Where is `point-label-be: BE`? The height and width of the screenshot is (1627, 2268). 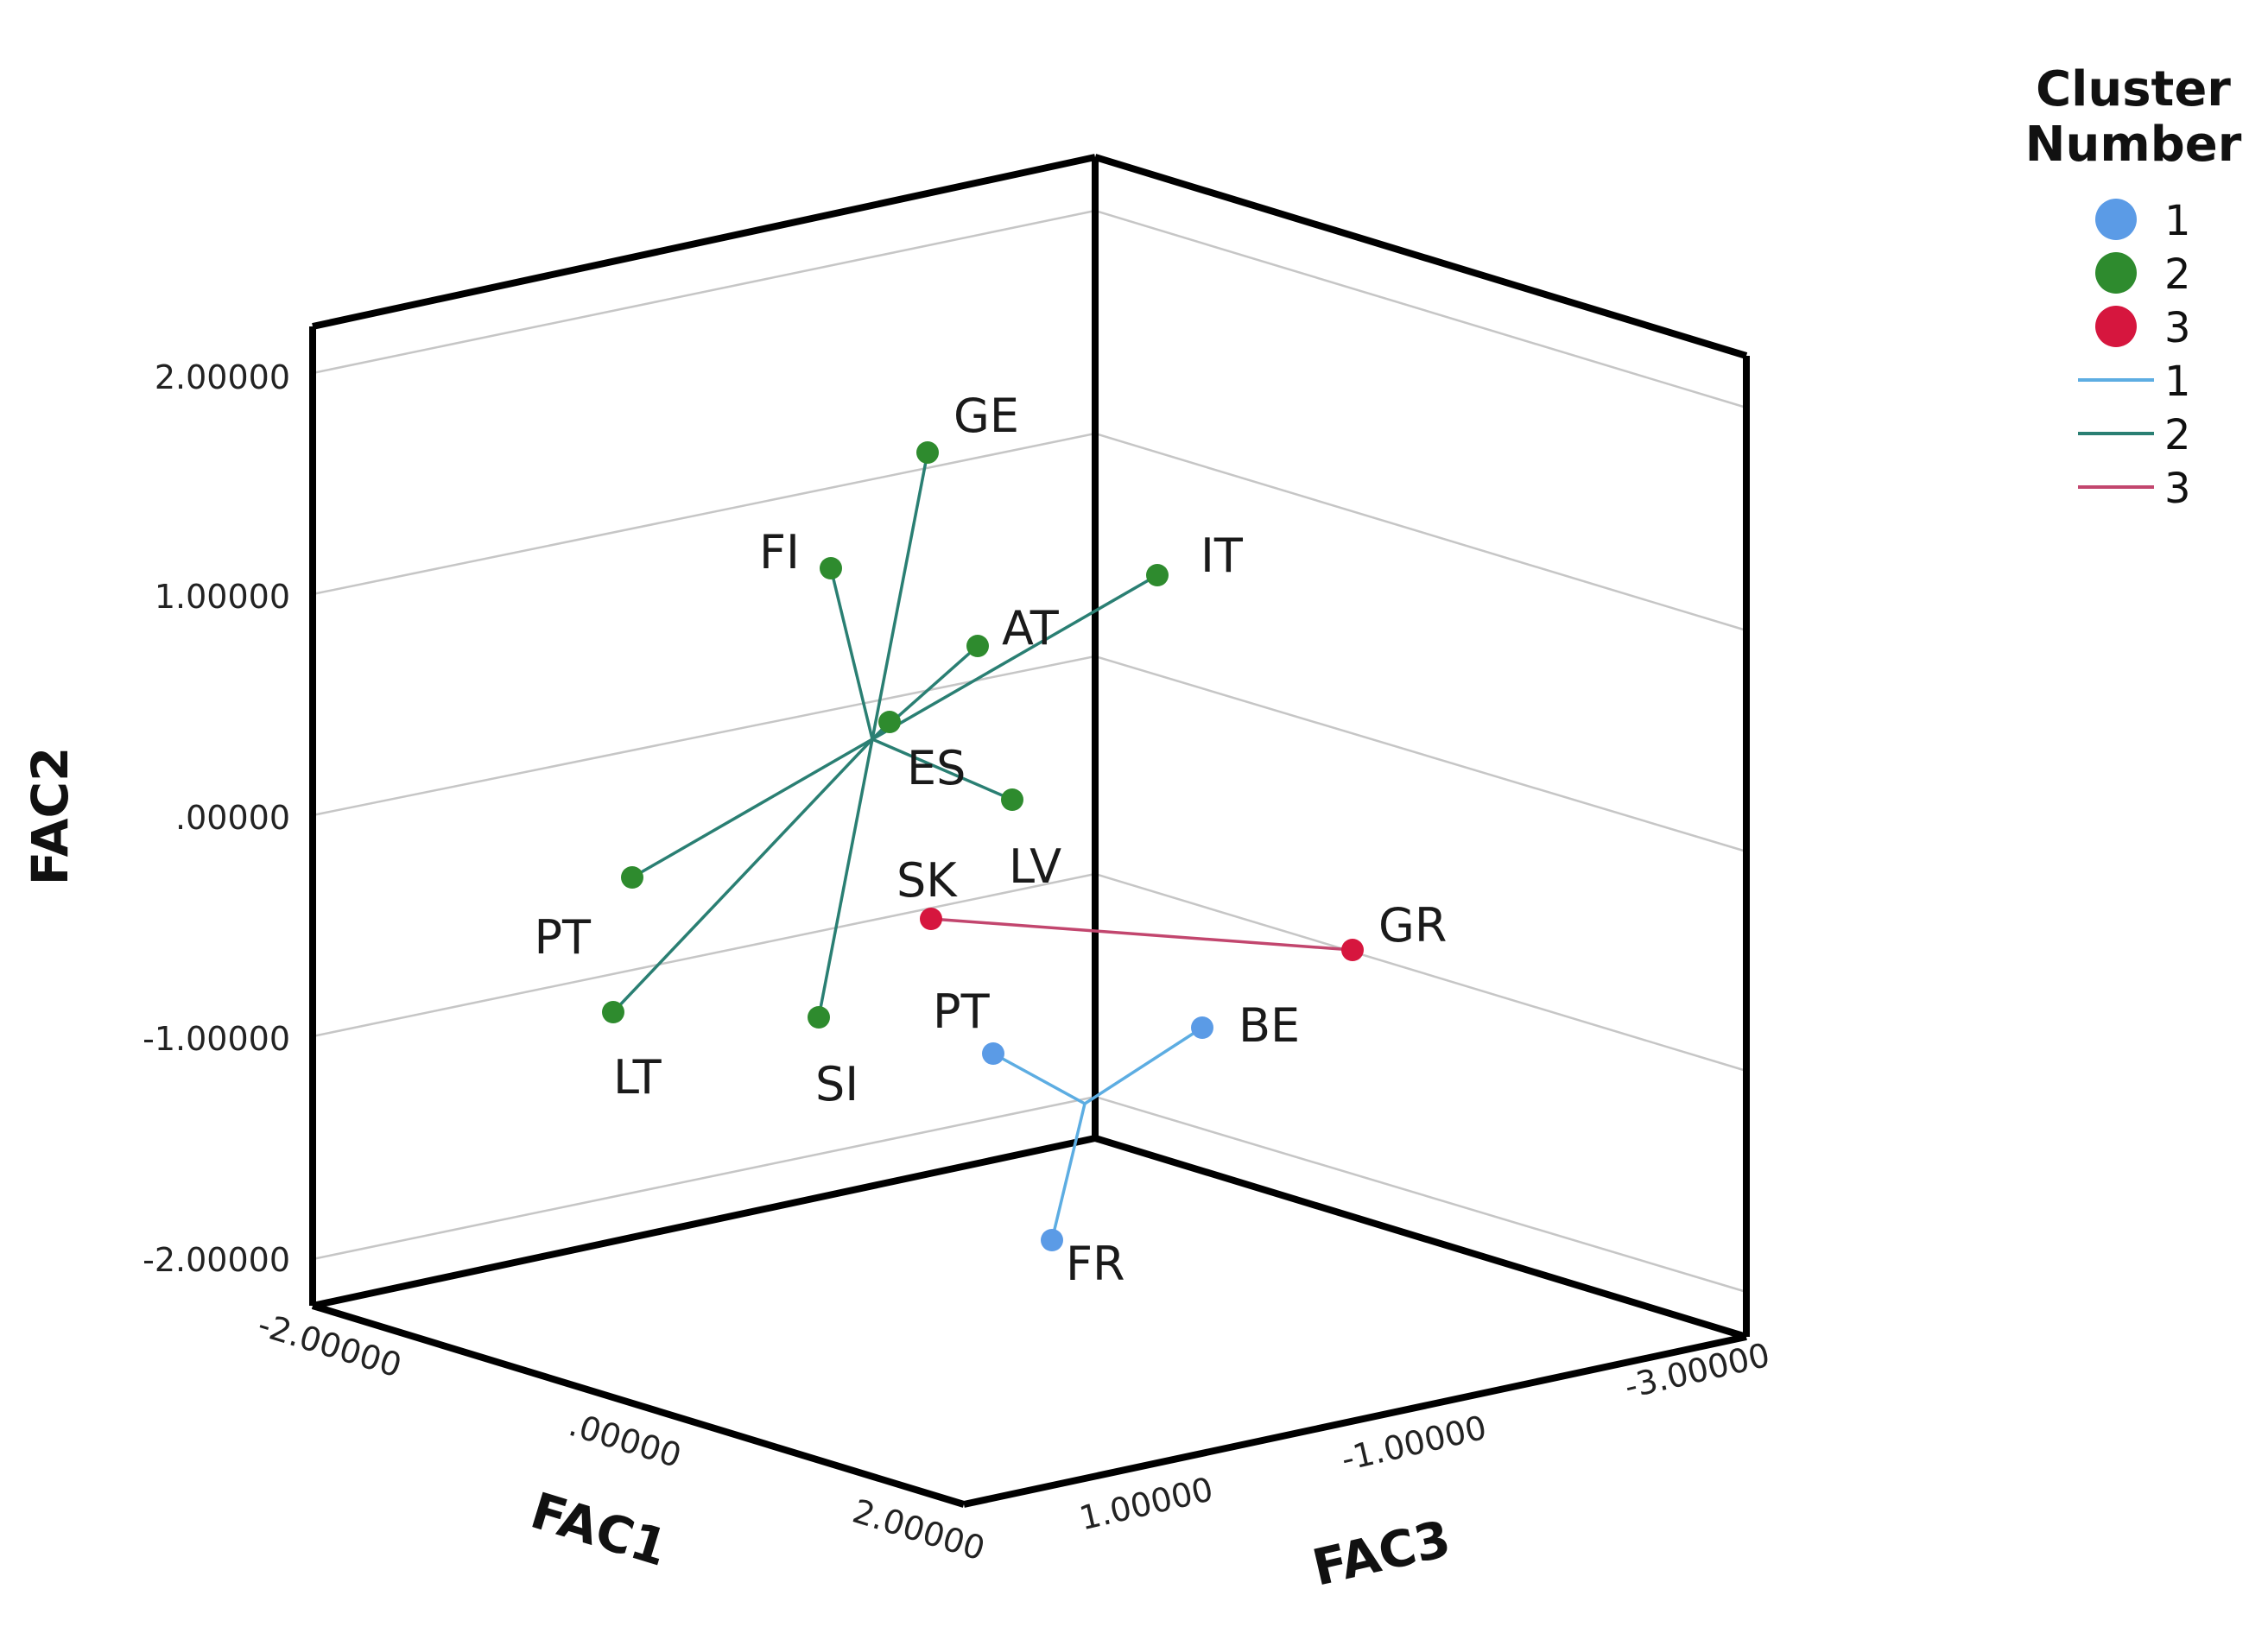
point-label-be: BE is located at coordinates (1269, 1025).